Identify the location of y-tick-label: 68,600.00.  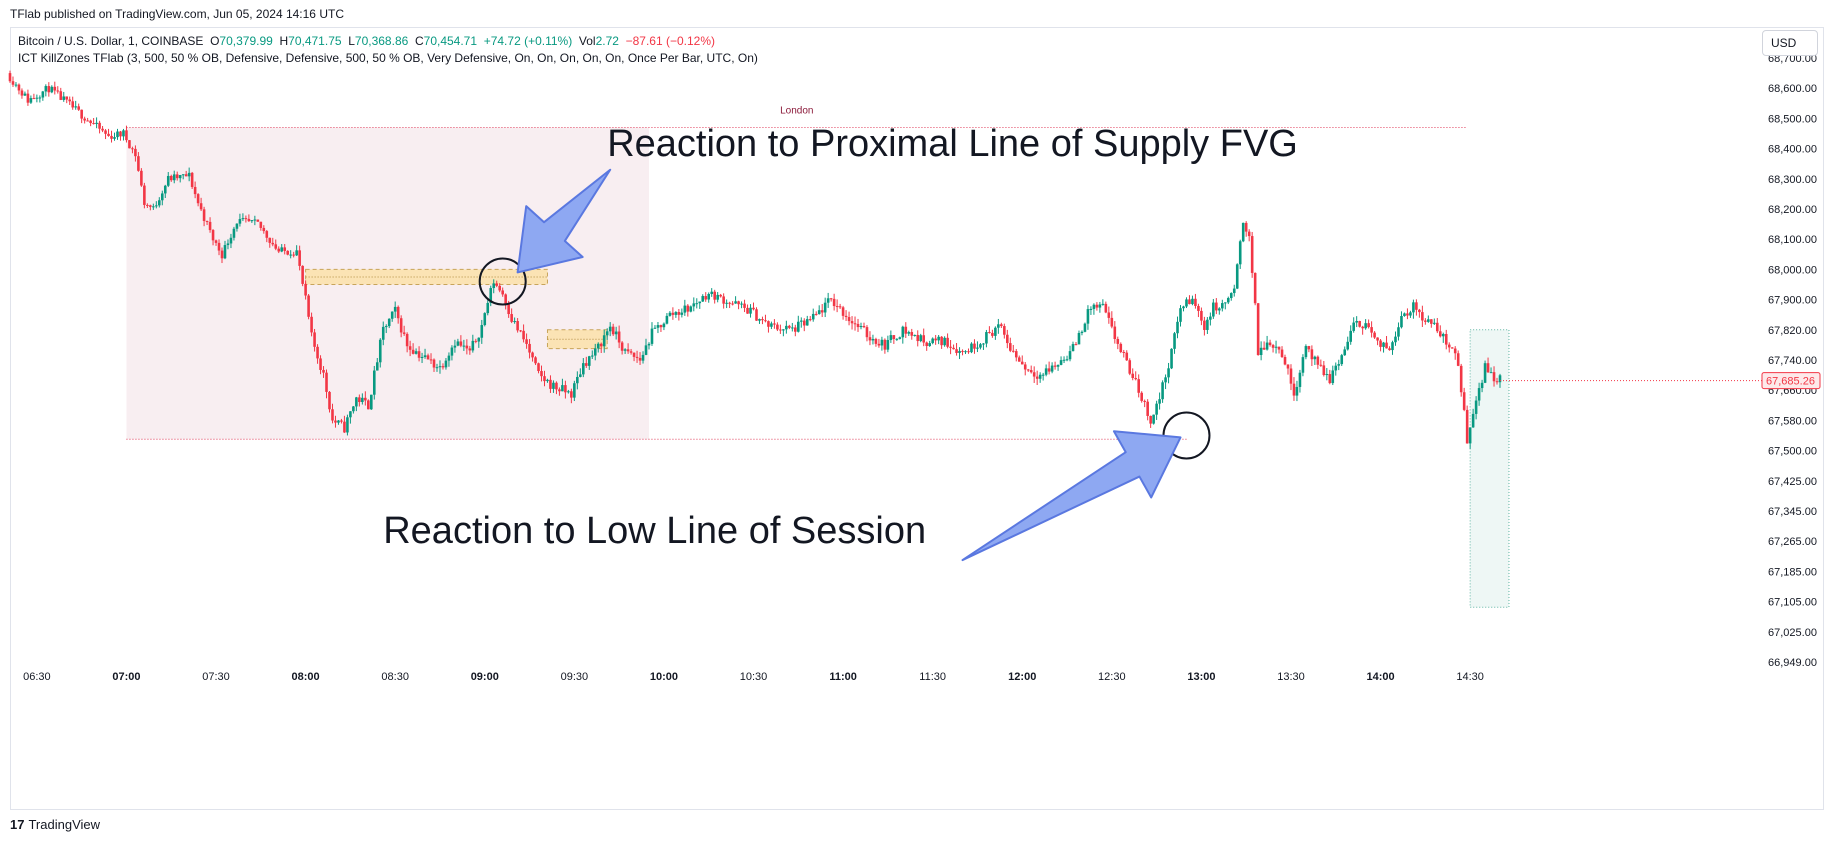
(1792, 89).